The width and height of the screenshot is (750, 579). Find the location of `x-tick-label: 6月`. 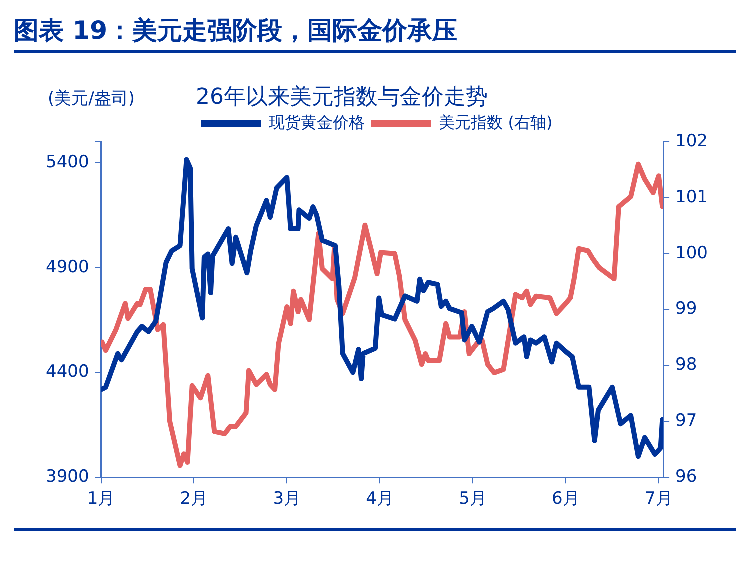

x-tick-label: 6月 is located at coordinates (566, 499).